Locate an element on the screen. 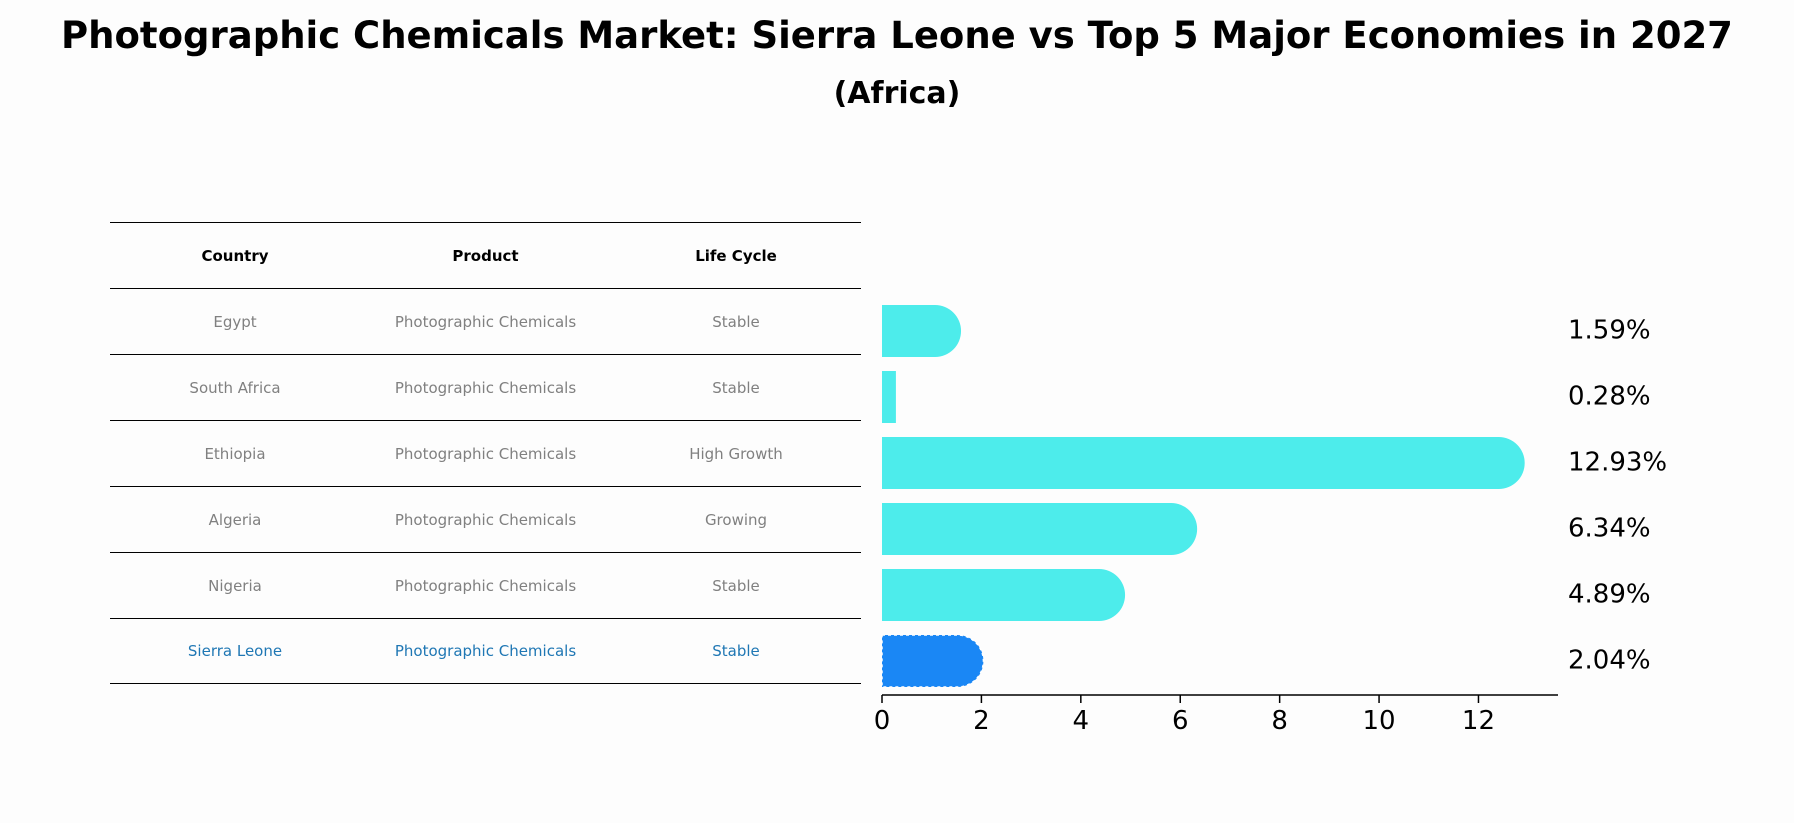 Image resolution: width=1794 pixels, height=823 pixels. life-cycle-cell: High Growth is located at coordinates (736, 453).